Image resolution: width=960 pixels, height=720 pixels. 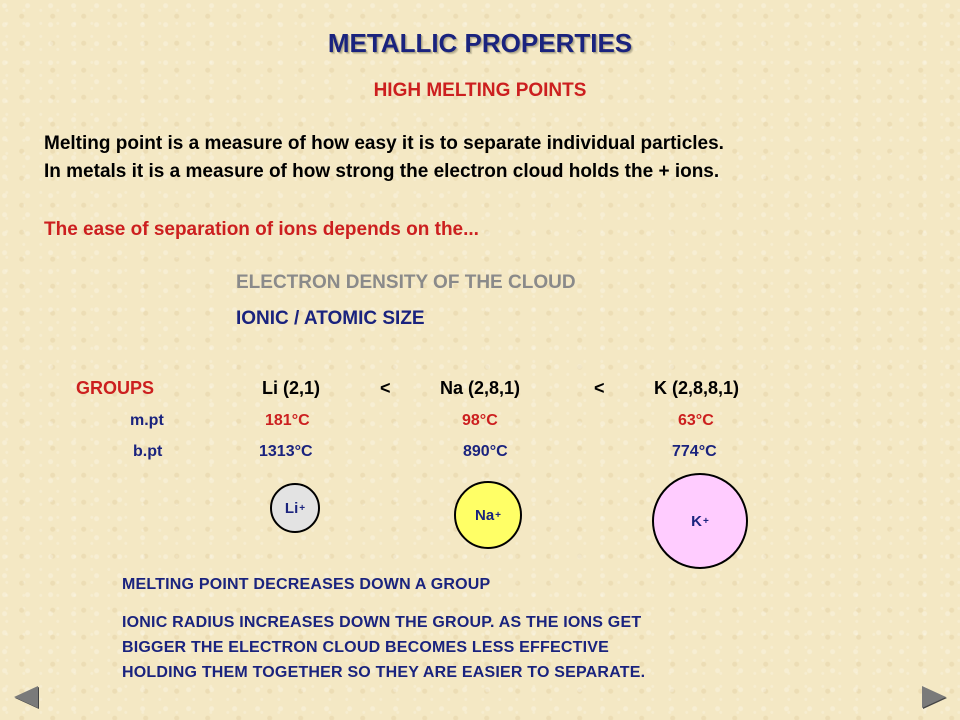 I want to click on factor-electron-density: ELECTRON DENSITY OF THE CLOUD, so click(x=406, y=282).